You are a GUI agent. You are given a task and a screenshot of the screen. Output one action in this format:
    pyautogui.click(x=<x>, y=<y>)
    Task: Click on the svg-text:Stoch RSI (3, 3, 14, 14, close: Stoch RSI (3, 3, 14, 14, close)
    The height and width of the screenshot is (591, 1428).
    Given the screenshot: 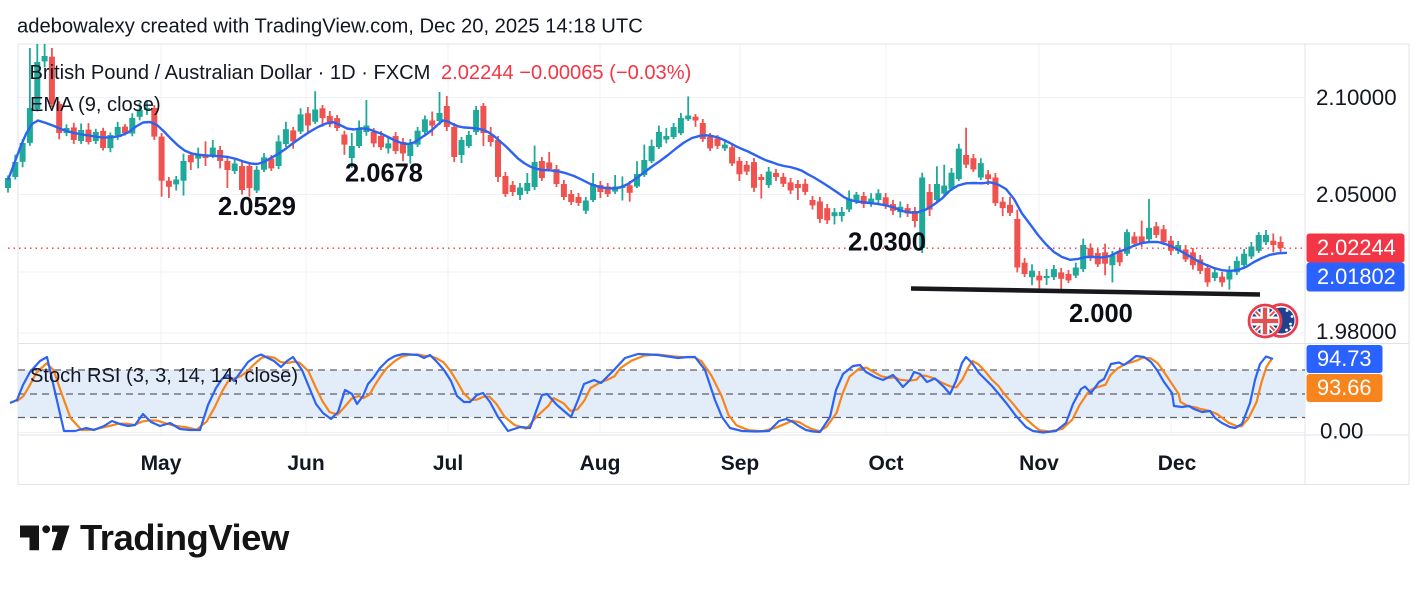 What is the action you would take?
    pyautogui.click(x=164, y=376)
    